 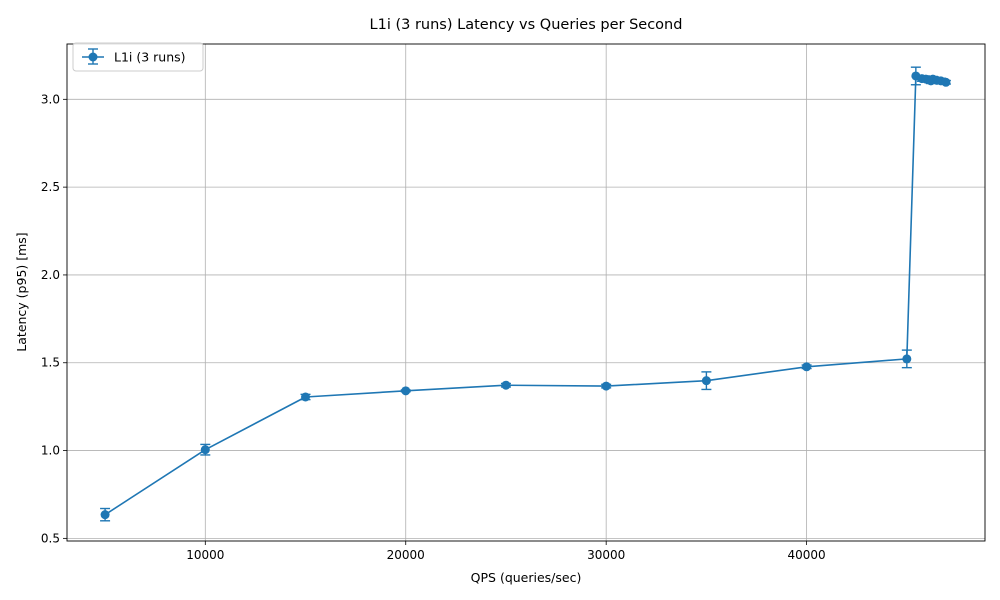 What do you see at coordinates (807, 555) in the screenshot?
I see `x-tick-label: 40000` at bounding box center [807, 555].